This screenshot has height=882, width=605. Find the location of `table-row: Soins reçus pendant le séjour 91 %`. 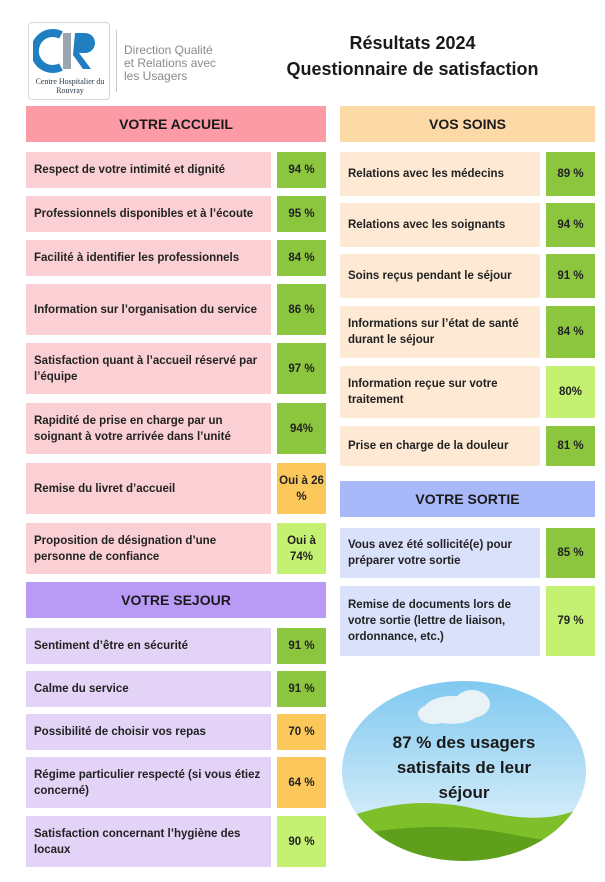

table-row: Soins reçus pendant le séjour 91 % is located at coordinates (467, 276).